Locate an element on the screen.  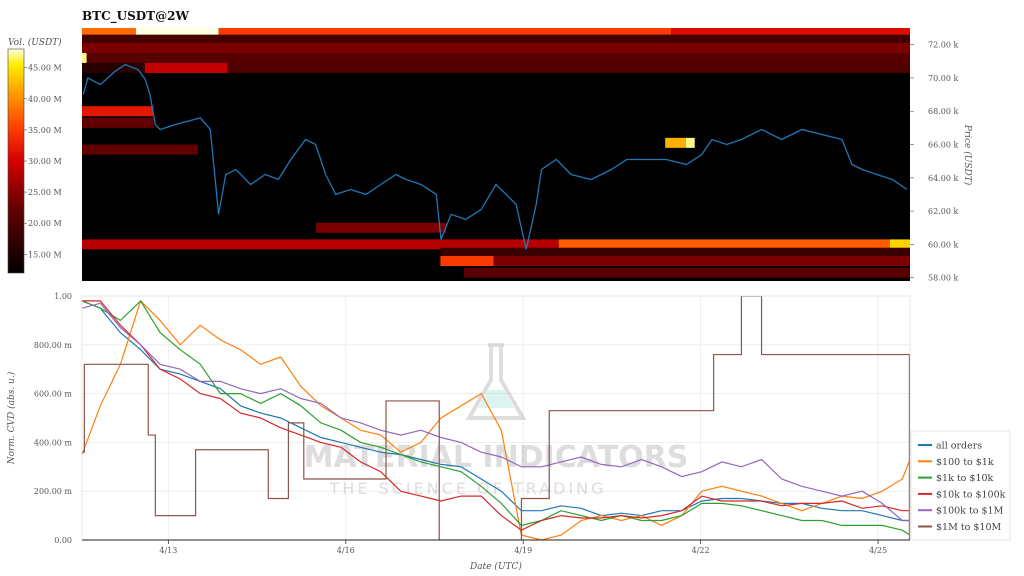
cvd-x-tick-label: 4/22 is located at coordinates (701, 550).